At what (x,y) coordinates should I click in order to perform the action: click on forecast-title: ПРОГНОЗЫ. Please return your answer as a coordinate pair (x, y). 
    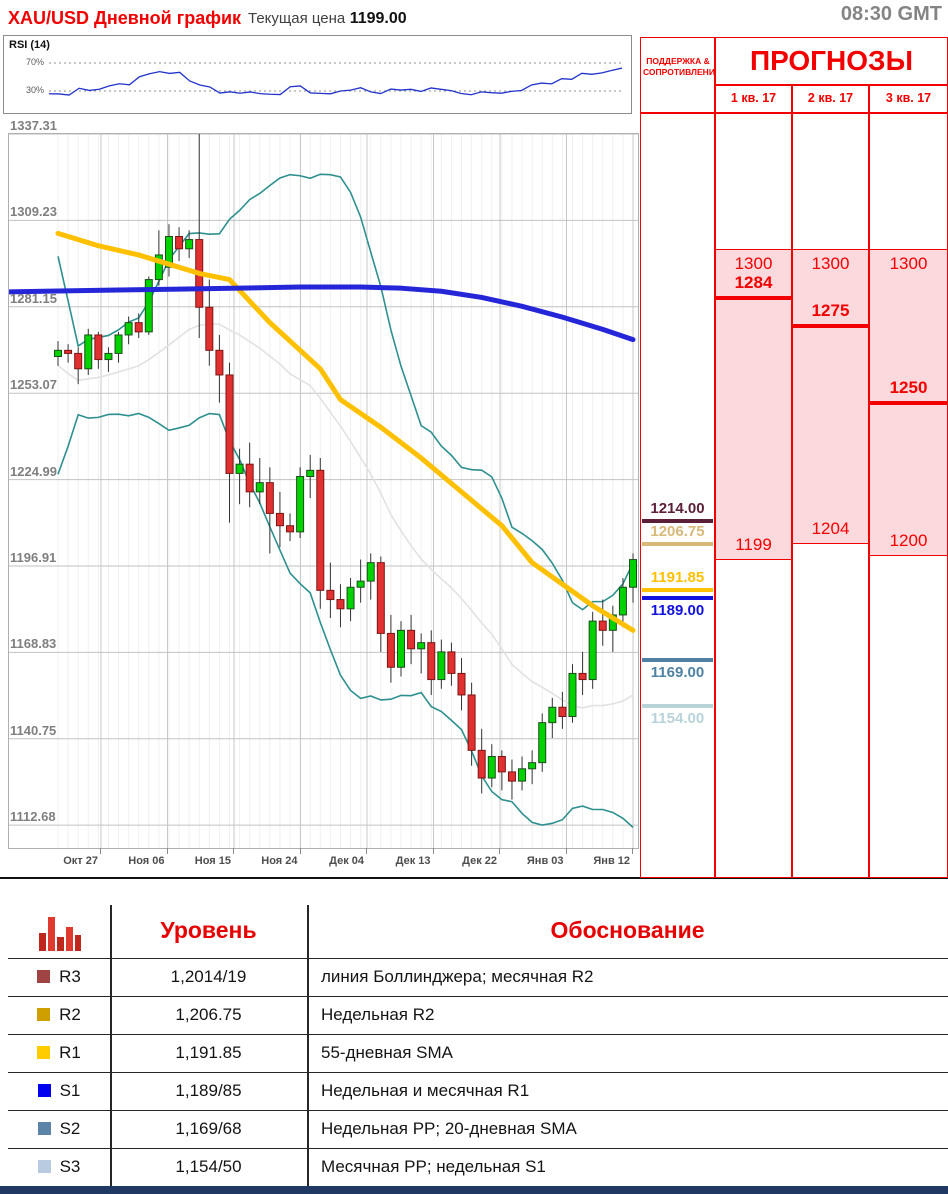
    Looking at the image, I should click on (831, 60).